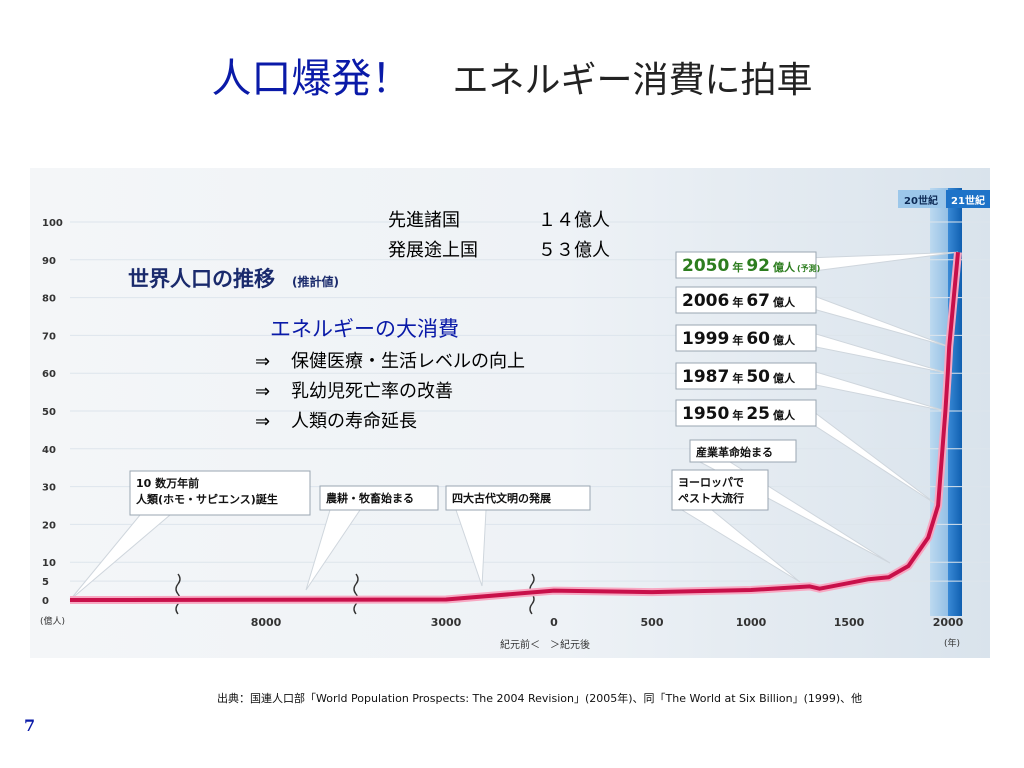 The width and height of the screenshot is (1024, 768). Describe the element at coordinates (52, 621) in the screenshot. I see `y-axis-unit: (億人)` at that location.